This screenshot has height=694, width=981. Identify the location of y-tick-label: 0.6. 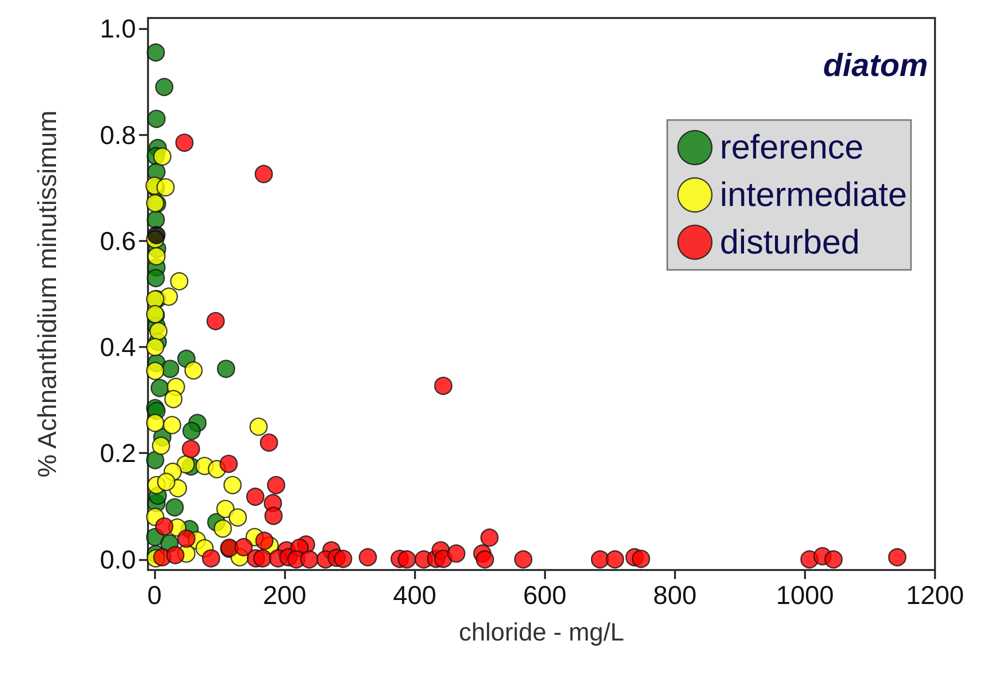
(118, 241).